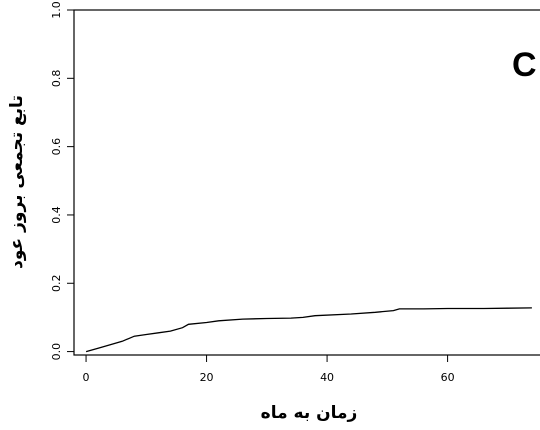 This screenshot has width=540, height=430. Describe the element at coordinates (207, 377) in the screenshot. I see `x-tick-label: 20` at that location.